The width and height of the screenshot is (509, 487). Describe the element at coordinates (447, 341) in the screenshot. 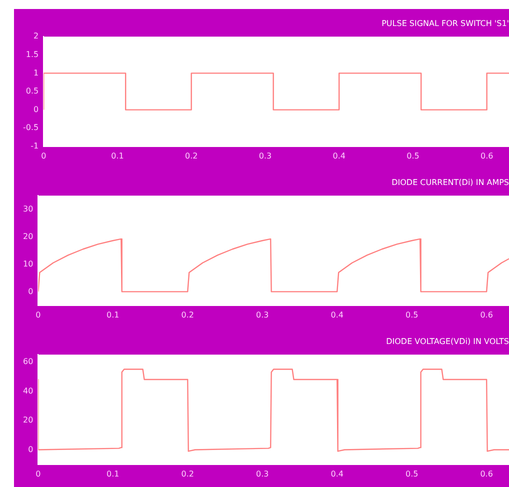

I see `chart-title: DIODE VOLTAGE(VDi) IN VOLTS` at that location.